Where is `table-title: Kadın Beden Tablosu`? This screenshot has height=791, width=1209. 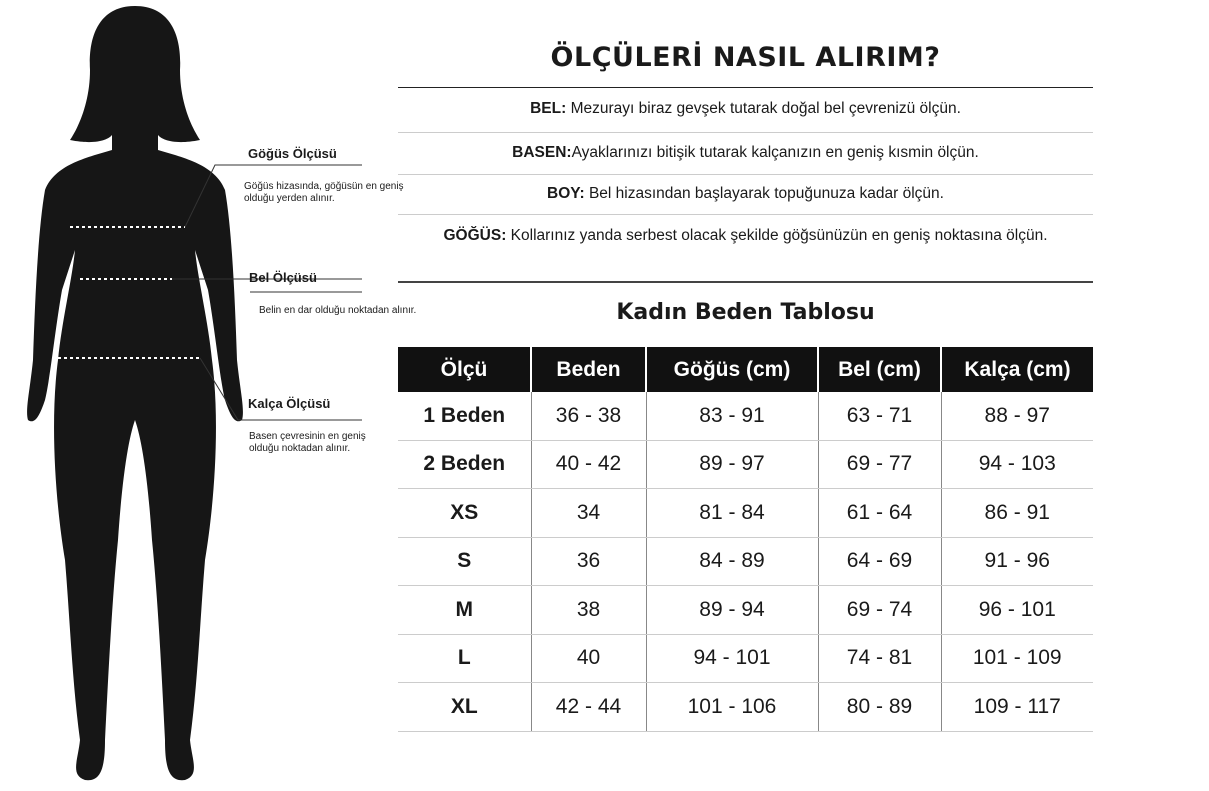 table-title: Kadın Beden Tablosu is located at coordinates (745, 312).